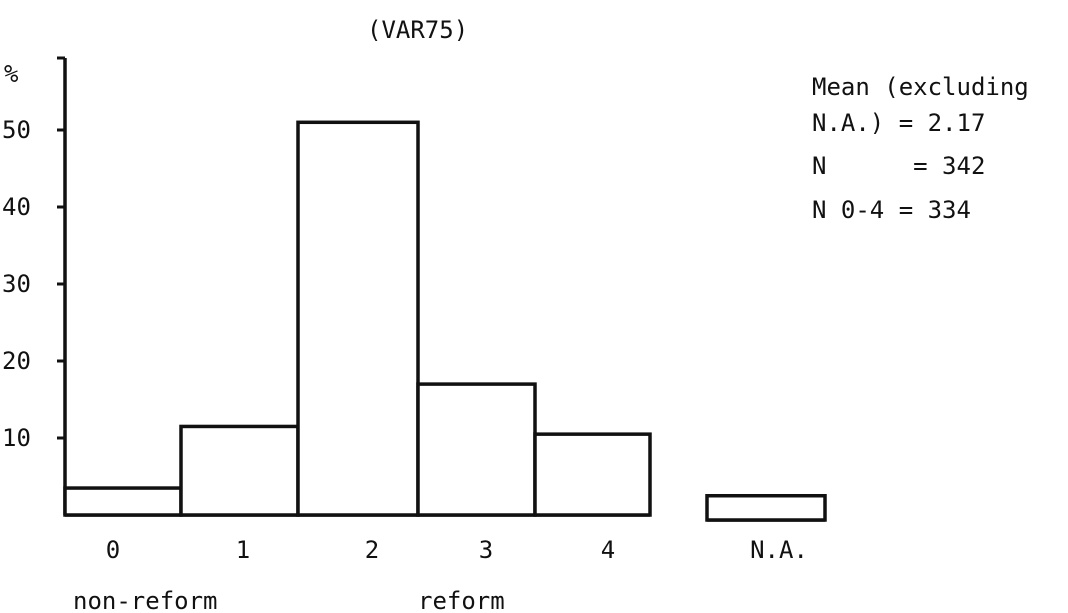 The width and height of the screenshot is (1068, 613). I want to click on x-tick-label: 3, so click(486, 550).